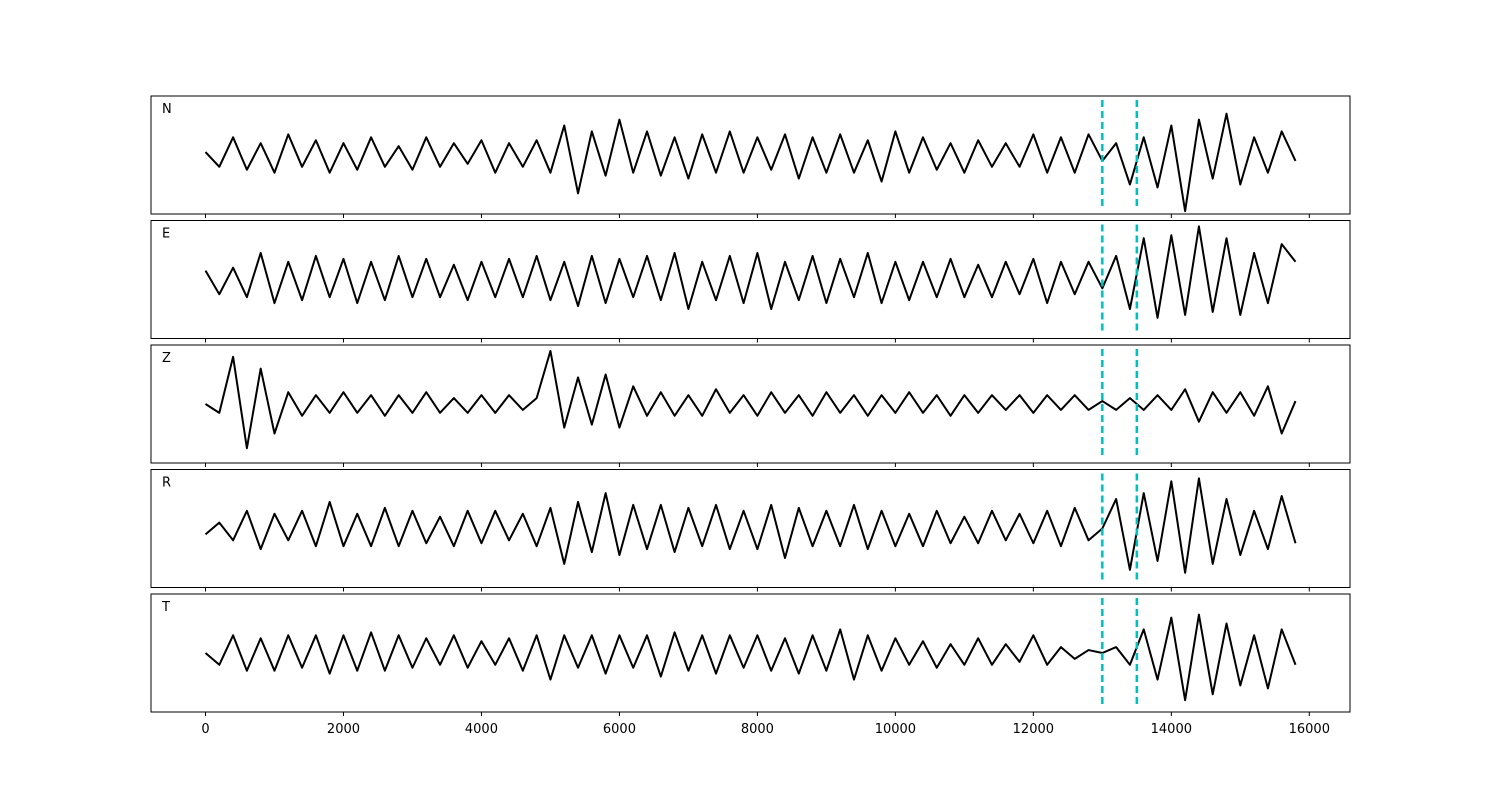  I want to click on x-tick-label: 4000, so click(481, 729).